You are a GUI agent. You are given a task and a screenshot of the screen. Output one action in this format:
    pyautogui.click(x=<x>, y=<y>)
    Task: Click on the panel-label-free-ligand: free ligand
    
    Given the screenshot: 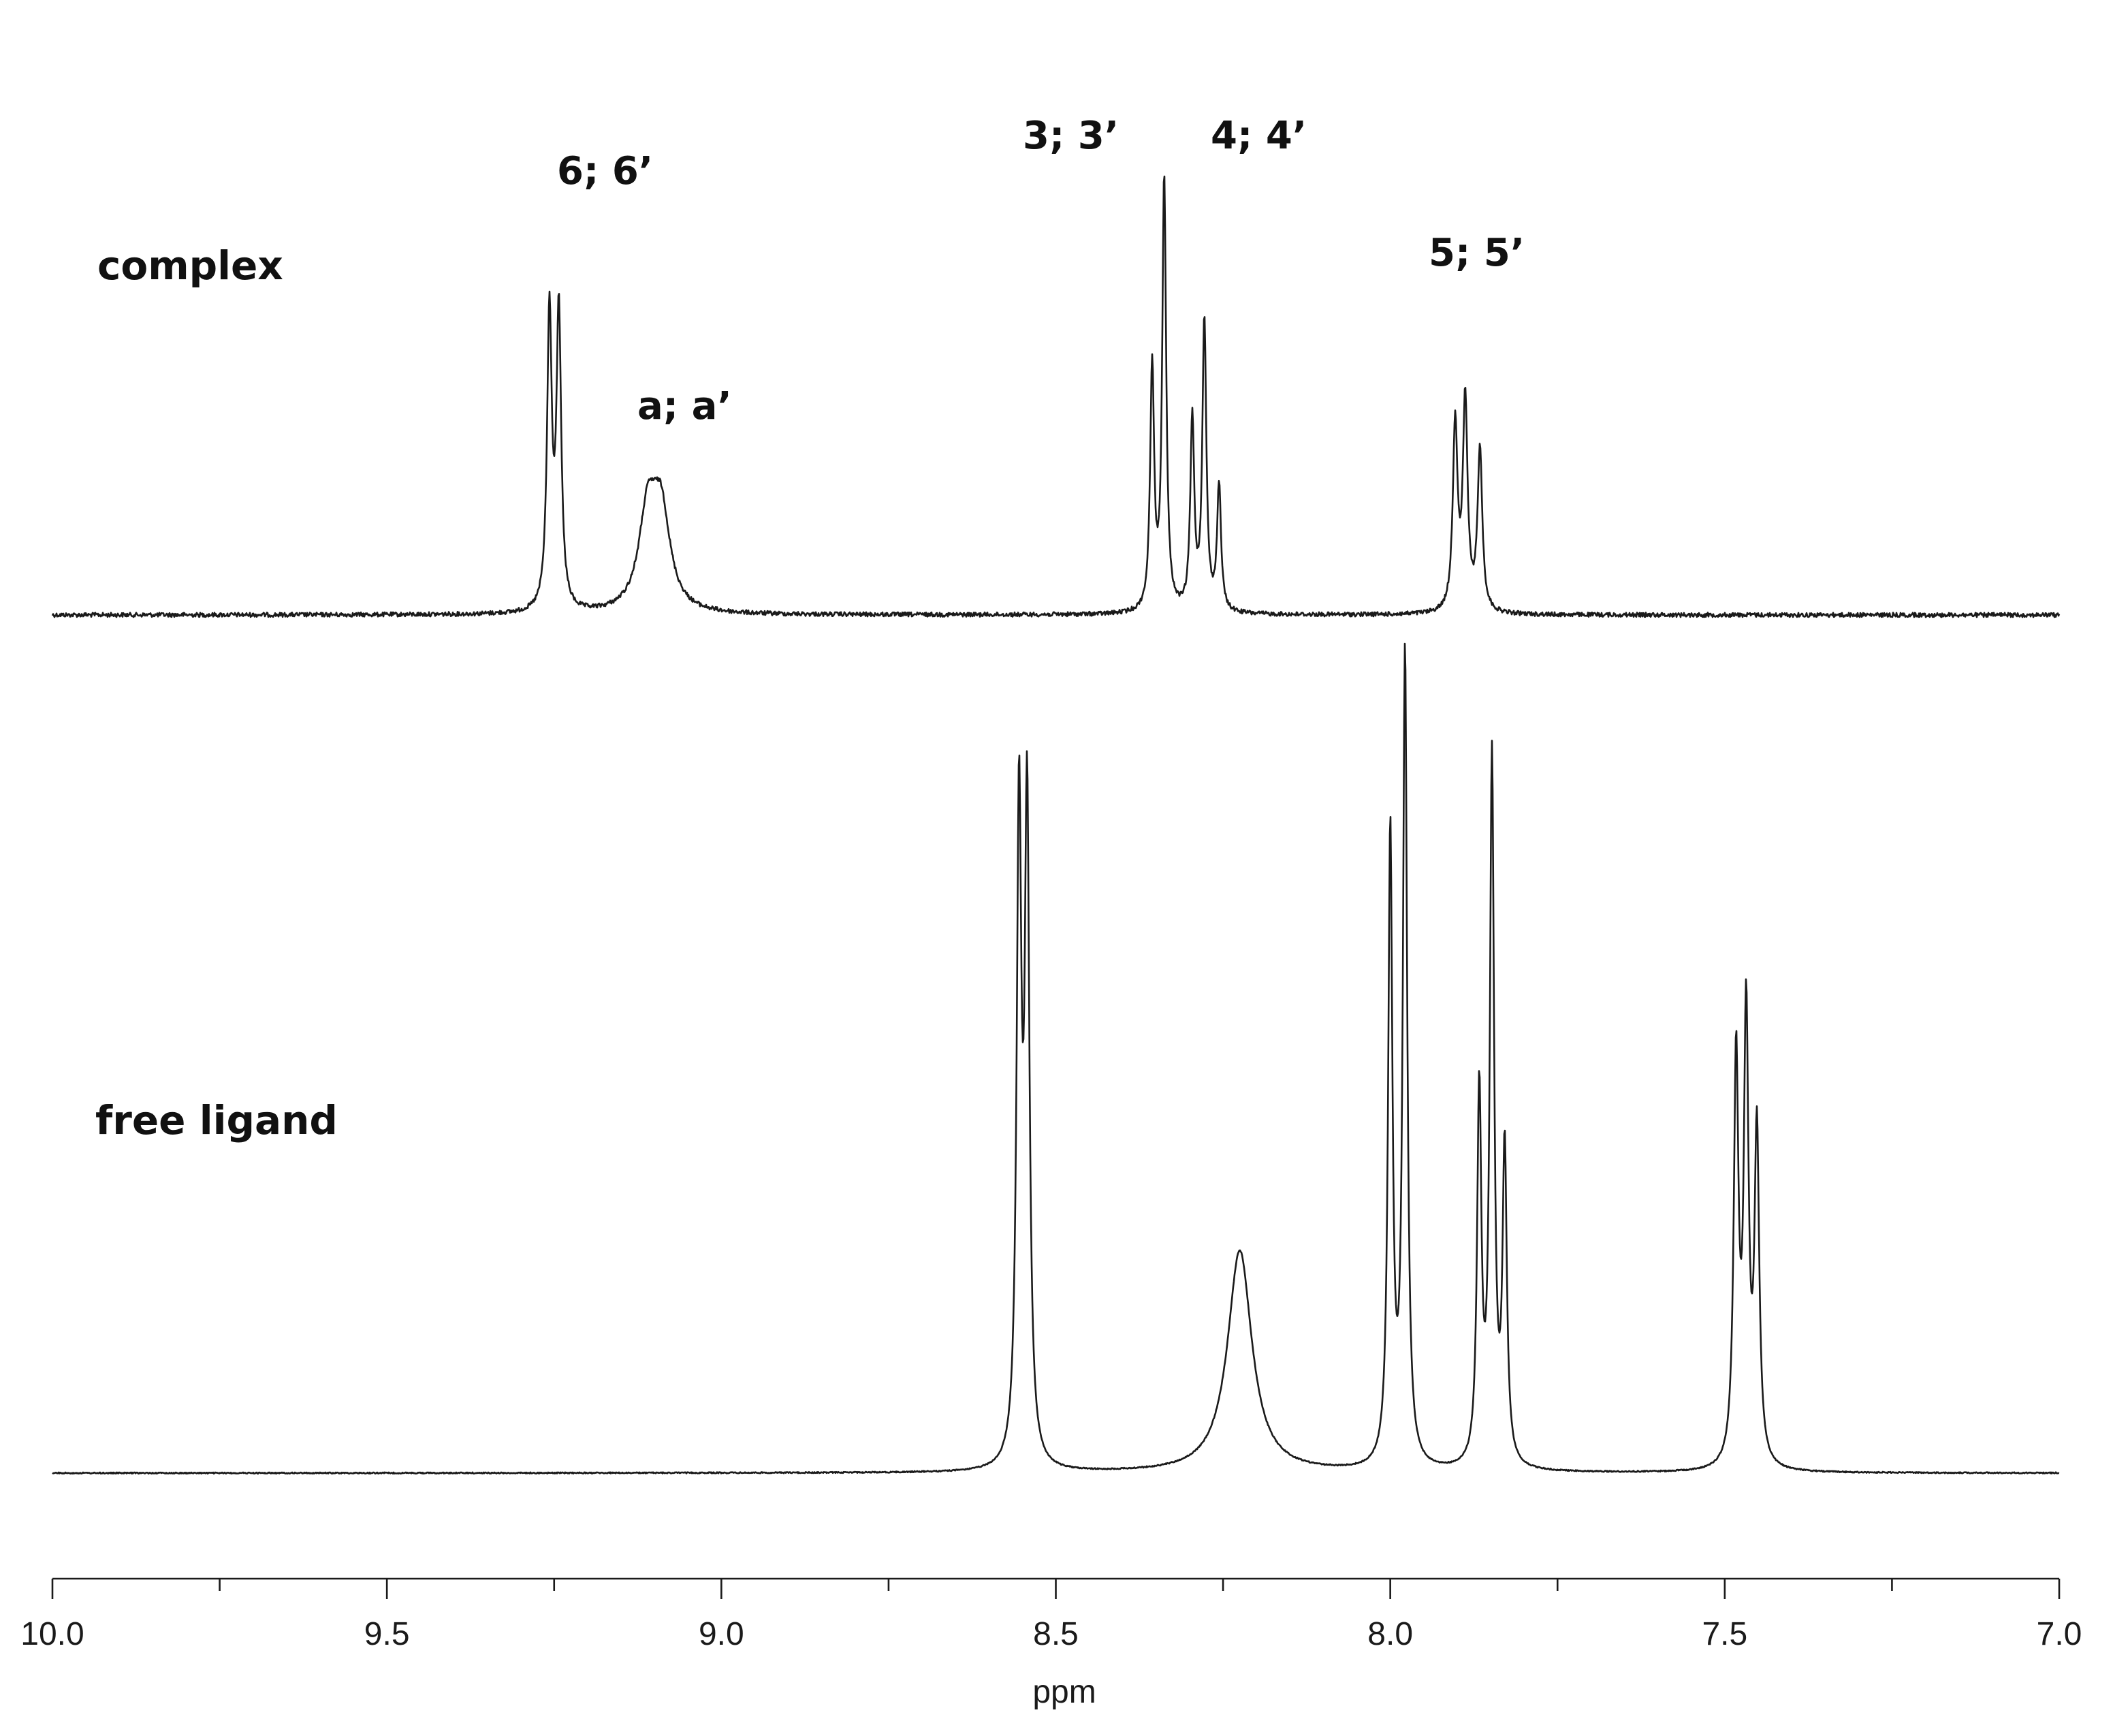 What is the action you would take?
    pyautogui.click(x=216, y=1120)
    